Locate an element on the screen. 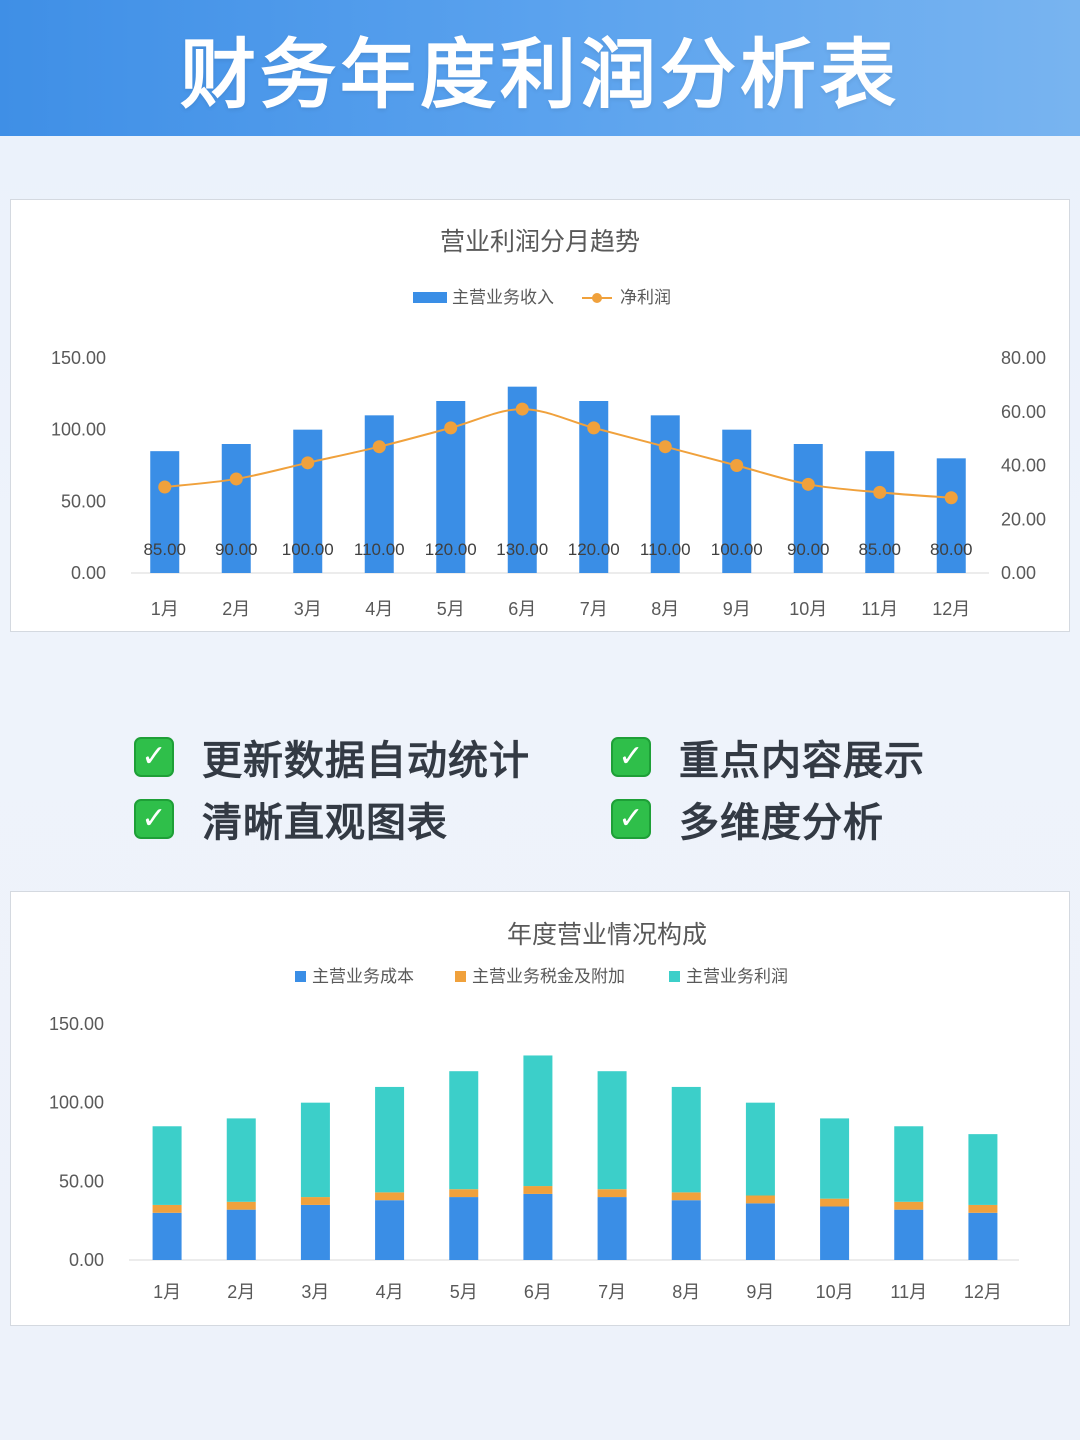  legend-label-revenue: 主营业务收入 is located at coordinates (503, 298).